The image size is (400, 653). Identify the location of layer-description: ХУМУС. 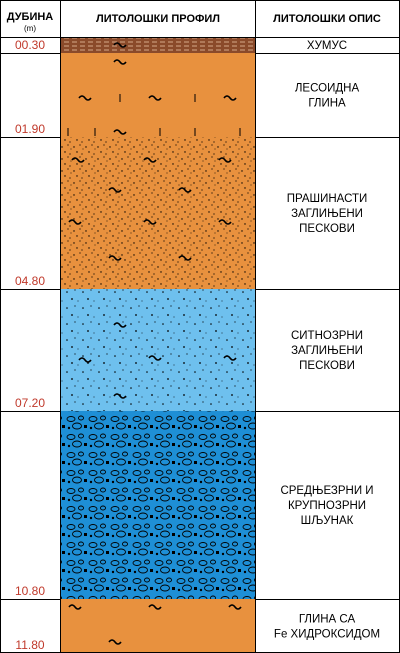
(327, 46).